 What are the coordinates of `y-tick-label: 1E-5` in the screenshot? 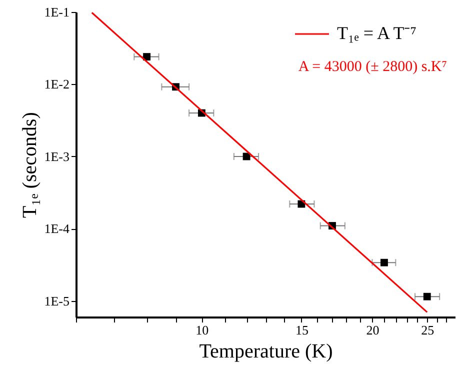 It's located at (57, 300).